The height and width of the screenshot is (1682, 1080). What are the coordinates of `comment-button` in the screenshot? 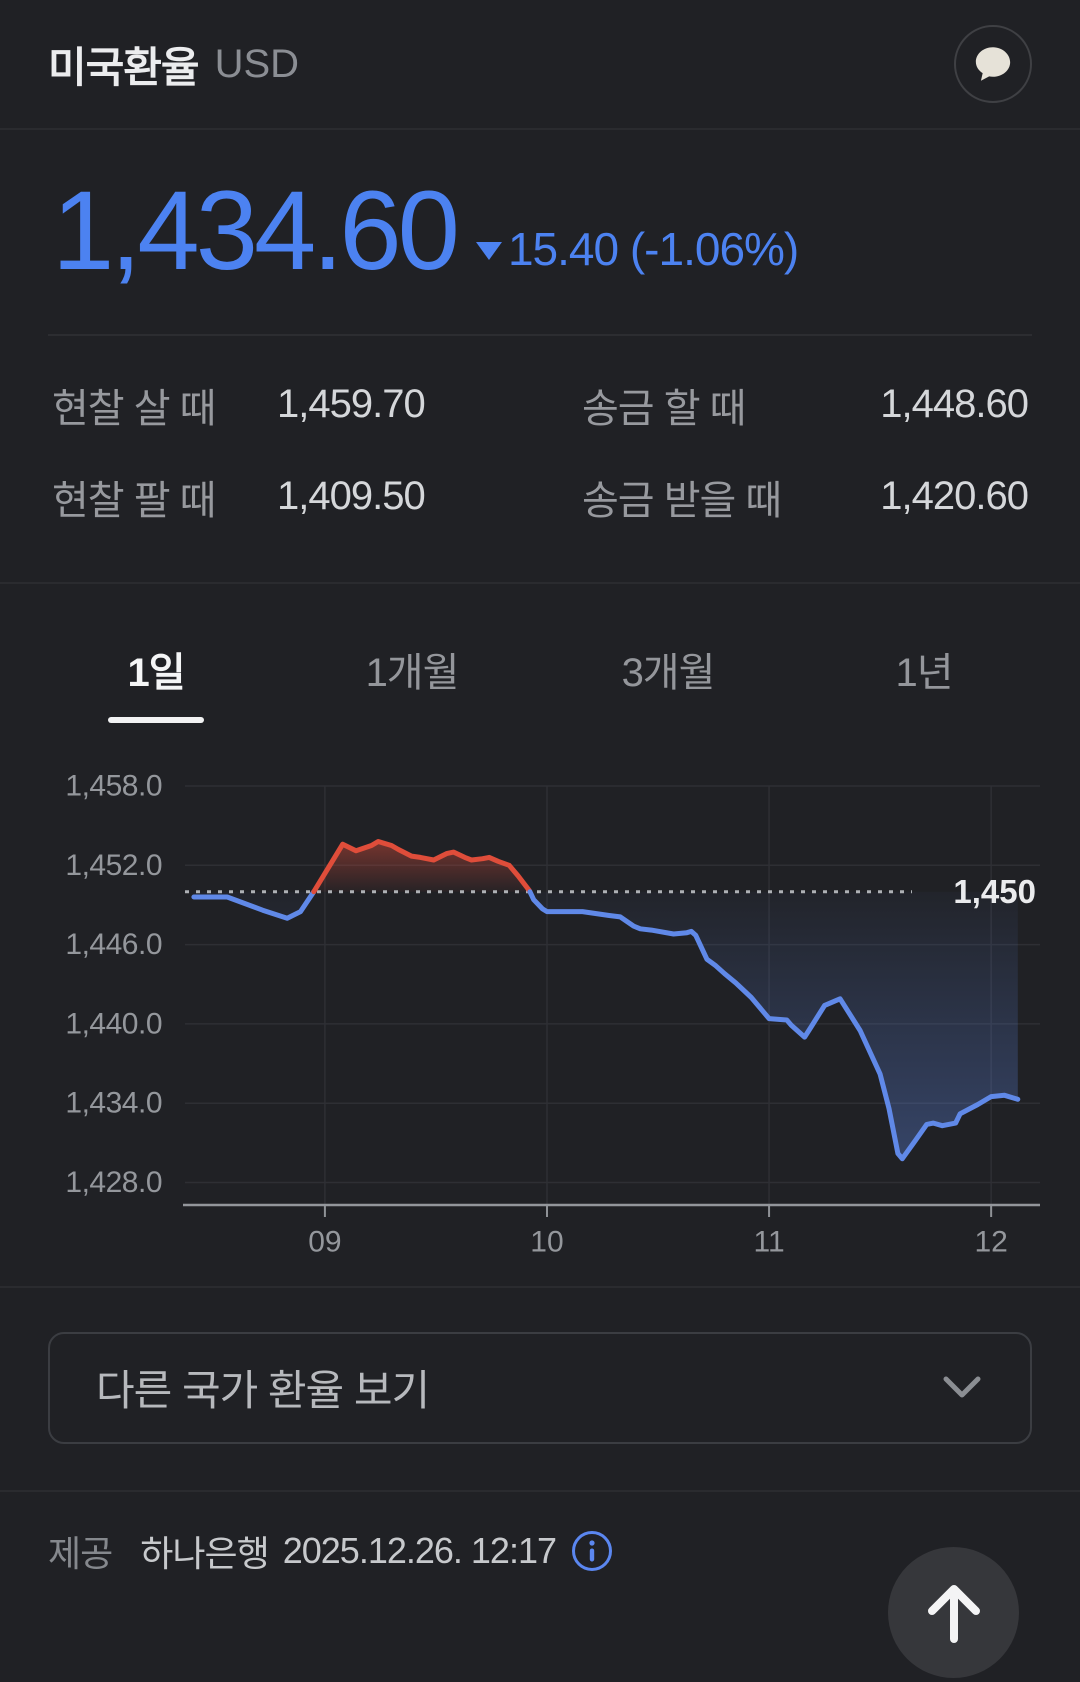 It's located at (993, 64).